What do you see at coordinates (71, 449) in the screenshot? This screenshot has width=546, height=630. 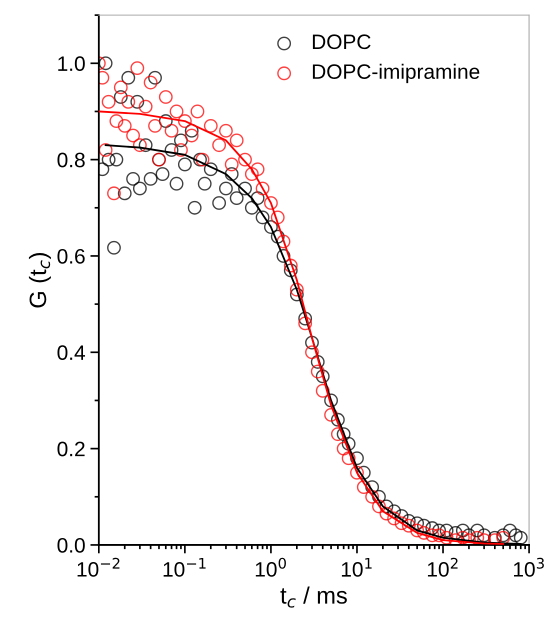 I see `y-tick-label: 0.2` at bounding box center [71, 449].